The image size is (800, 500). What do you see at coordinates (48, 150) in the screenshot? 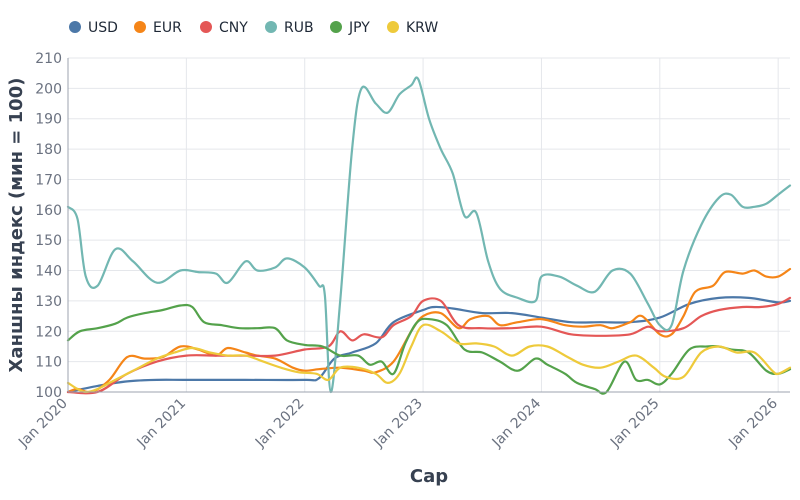
I see `y-tick-label-180: 180` at bounding box center [48, 150].